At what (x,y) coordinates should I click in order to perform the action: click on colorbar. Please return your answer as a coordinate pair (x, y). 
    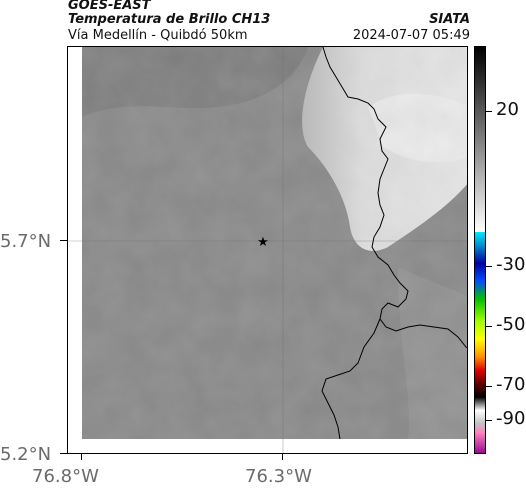
    Looking at the image, I should click on (480, 250).